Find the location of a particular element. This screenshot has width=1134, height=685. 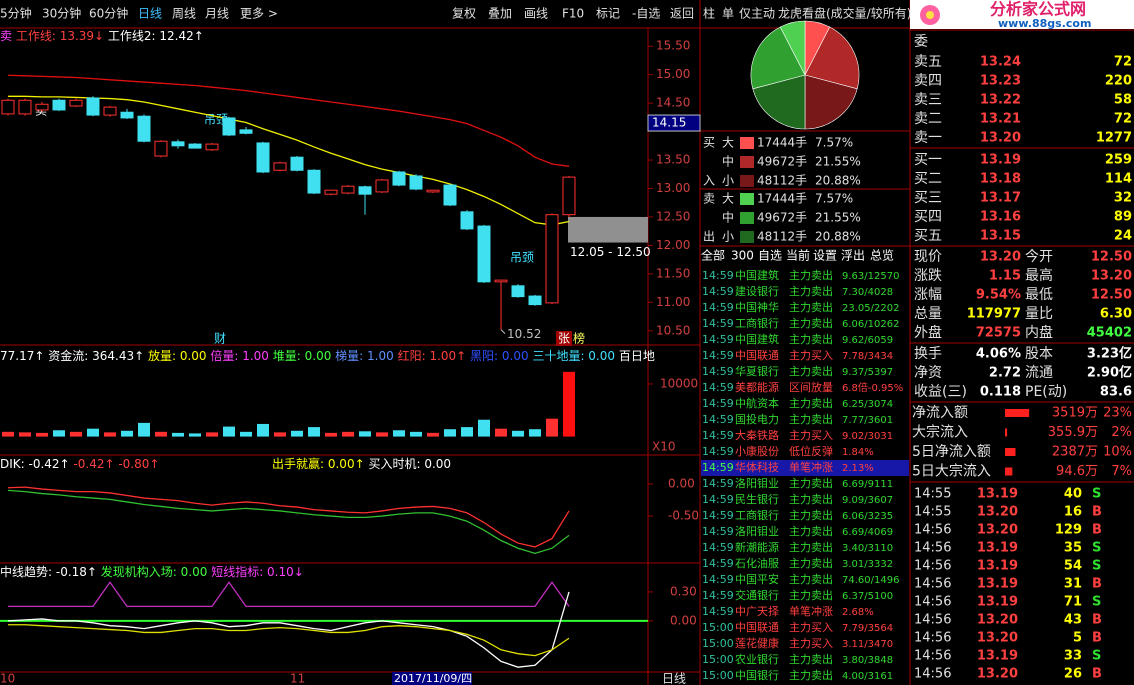

panel-tab: 龙虎看盘(成交量/较所有) is located at coordinates (844, 13).